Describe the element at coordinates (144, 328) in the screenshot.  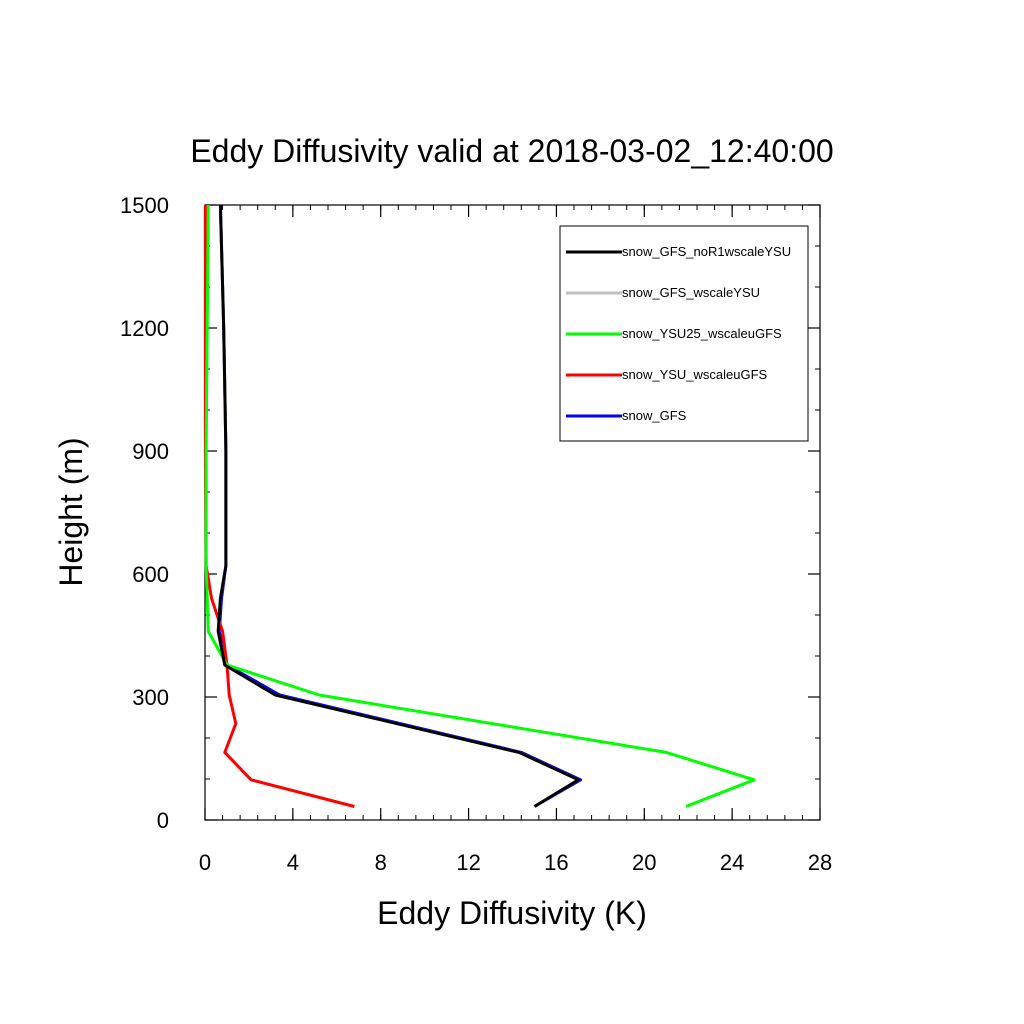
I see `y-tick-label: 1200` at that location.